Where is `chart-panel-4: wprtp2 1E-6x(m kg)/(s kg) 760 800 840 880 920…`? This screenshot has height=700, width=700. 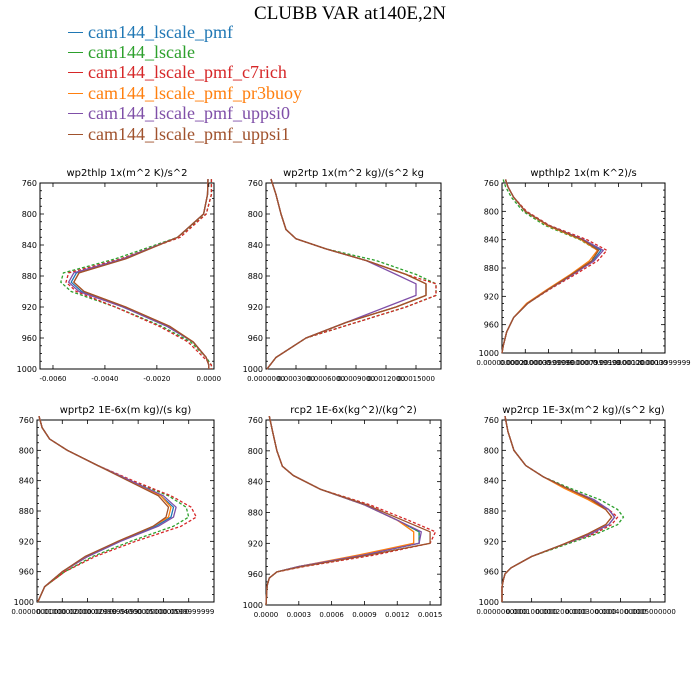 chart-panel-4: wprtp2 1E-6x(m kg)/(s kg) 760 800 840 880 920… is located at coordinates (113, 510).